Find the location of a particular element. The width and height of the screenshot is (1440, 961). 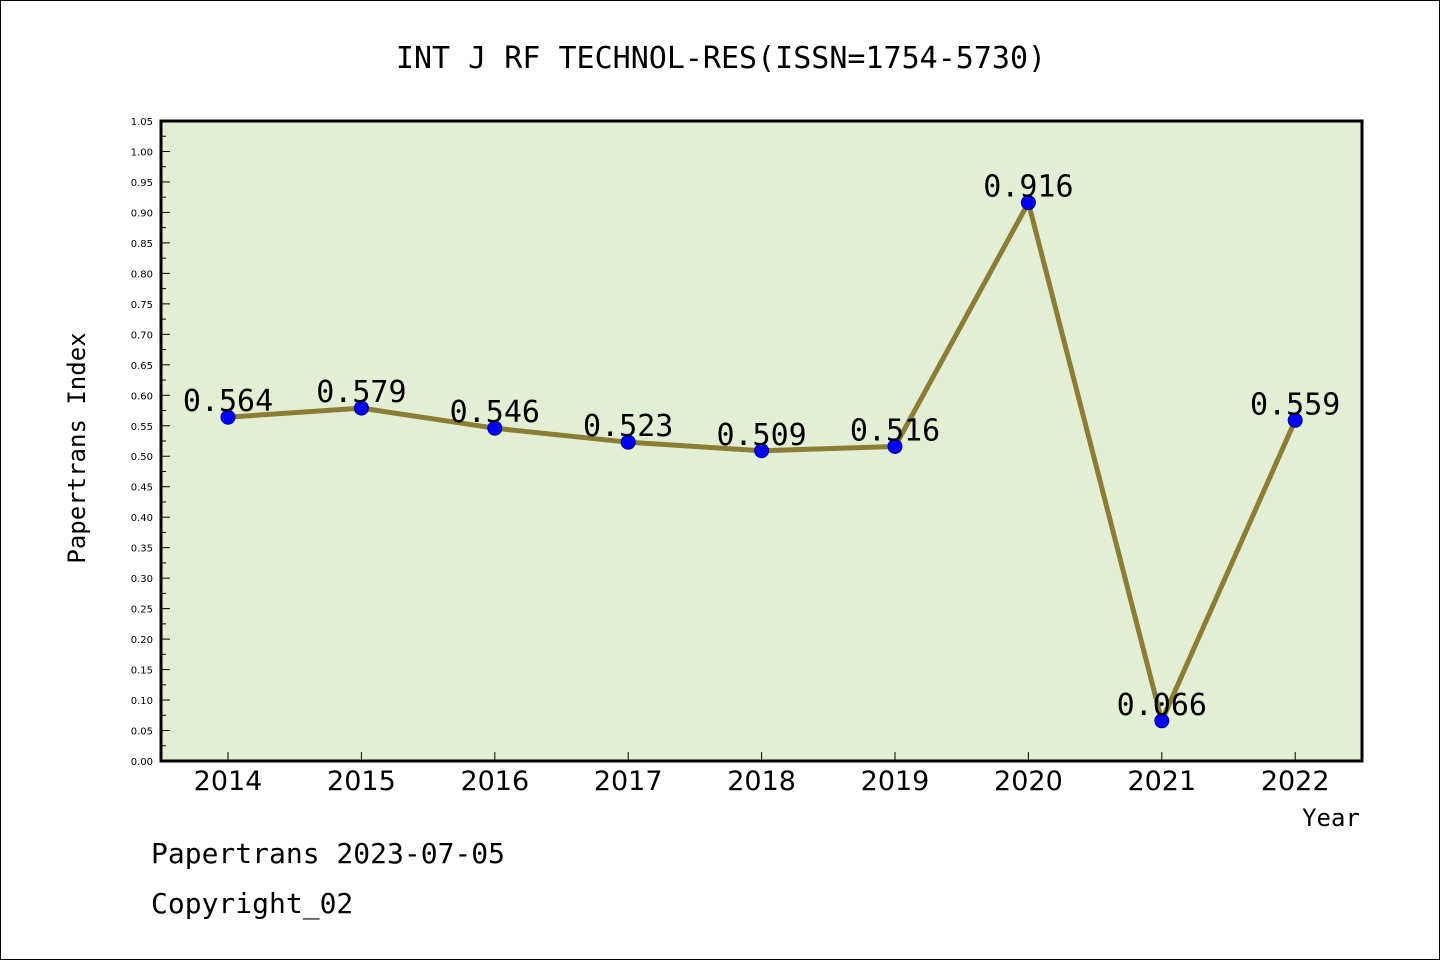

data-label: 0.579 is located at coordinates (361, 392).